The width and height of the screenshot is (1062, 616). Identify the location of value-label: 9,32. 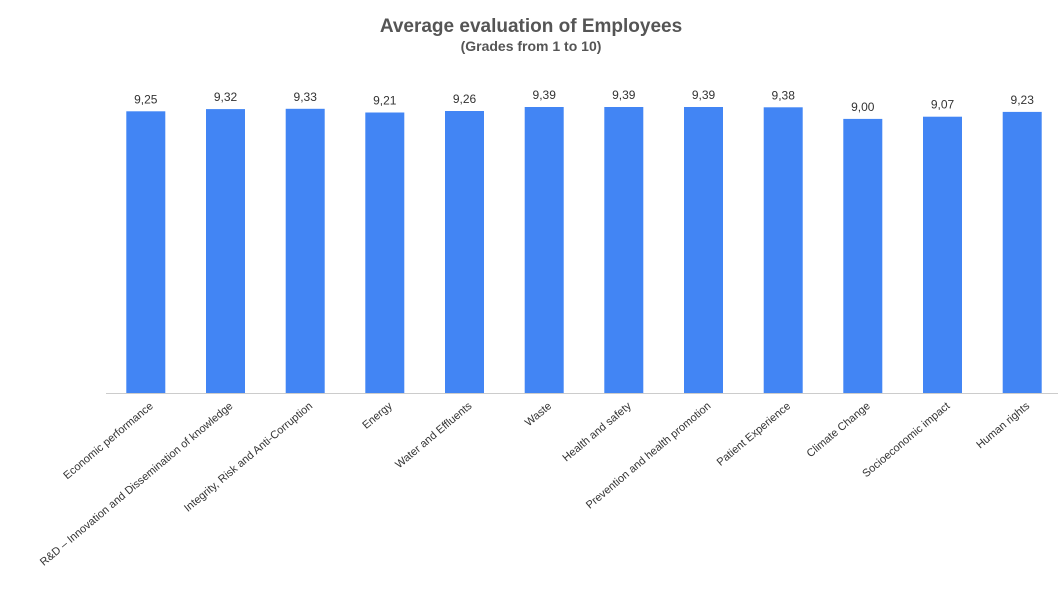
(226, 97).